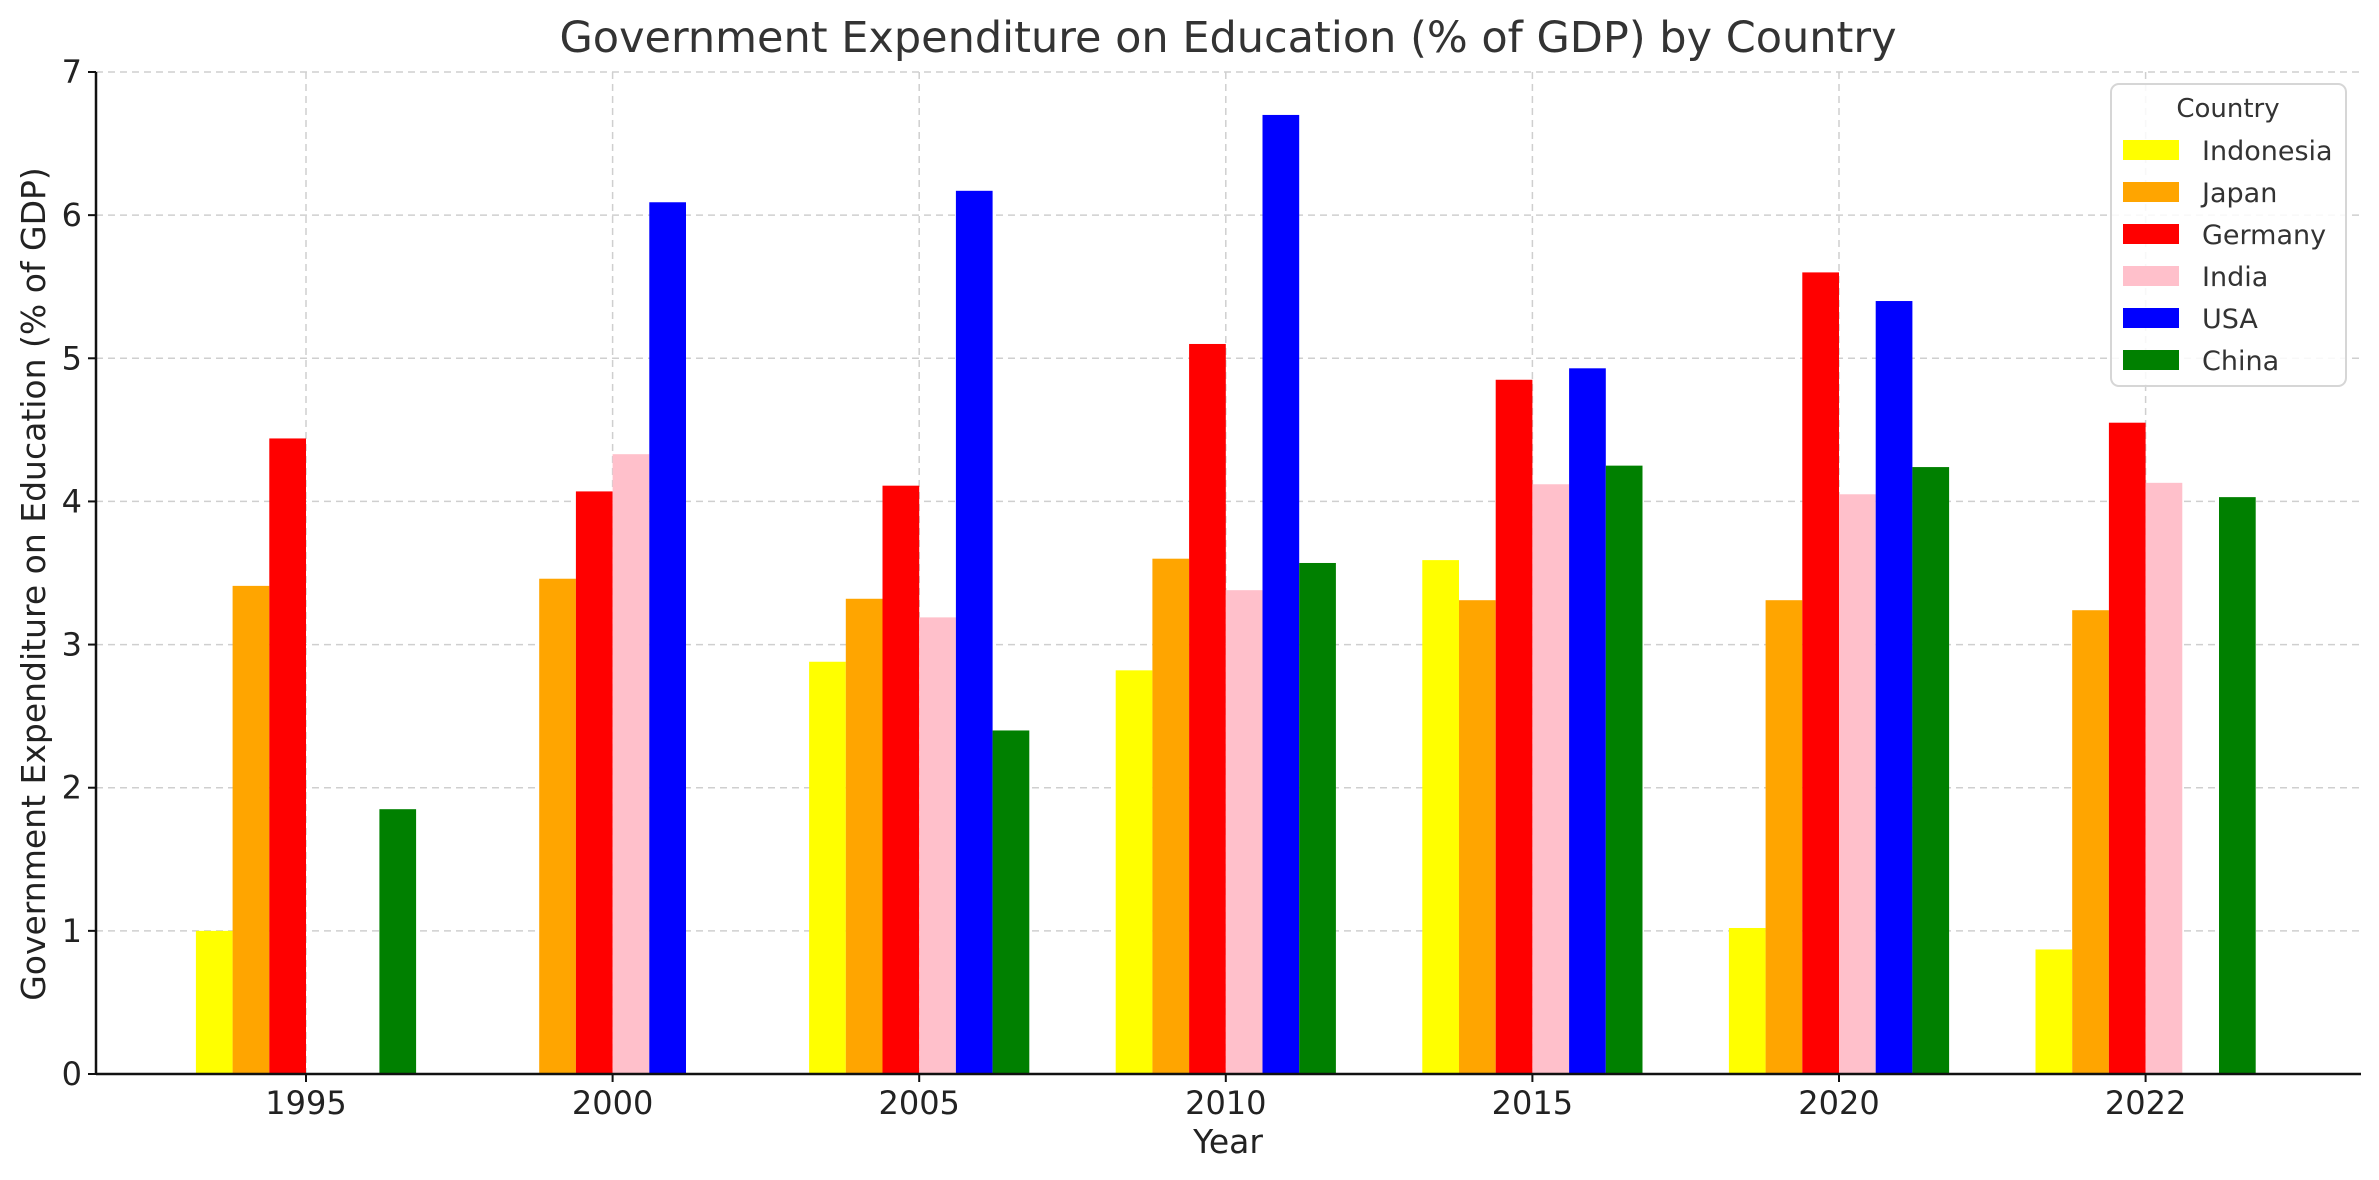 The image size is (2379, 1180). Describe the element at coordinates (2164, 778) in the screenshot. I see `bar-india-2022` at that location.